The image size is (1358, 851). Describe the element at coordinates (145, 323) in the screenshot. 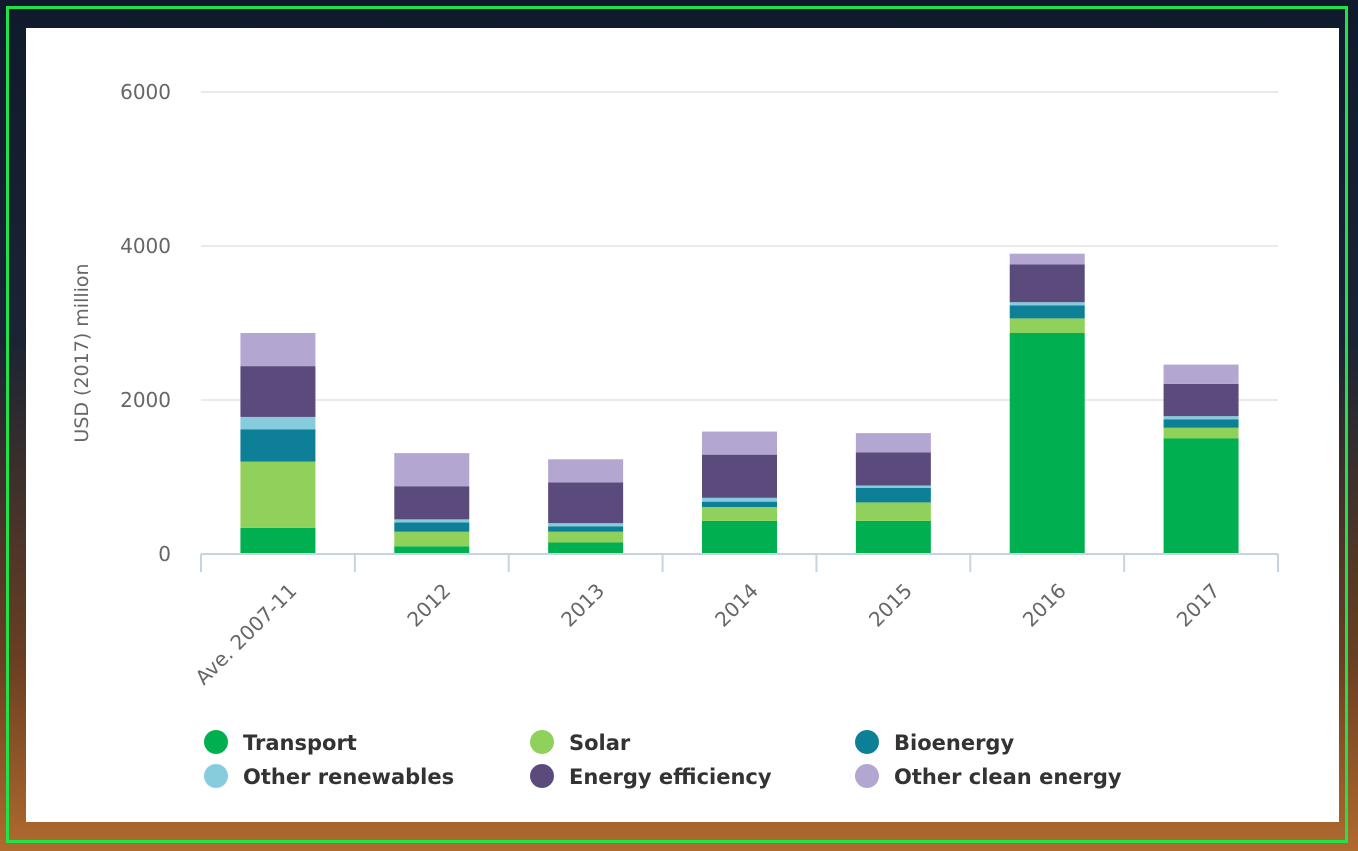

I see `y-axis-ticks: 0 2000 4000 6000` at that location.